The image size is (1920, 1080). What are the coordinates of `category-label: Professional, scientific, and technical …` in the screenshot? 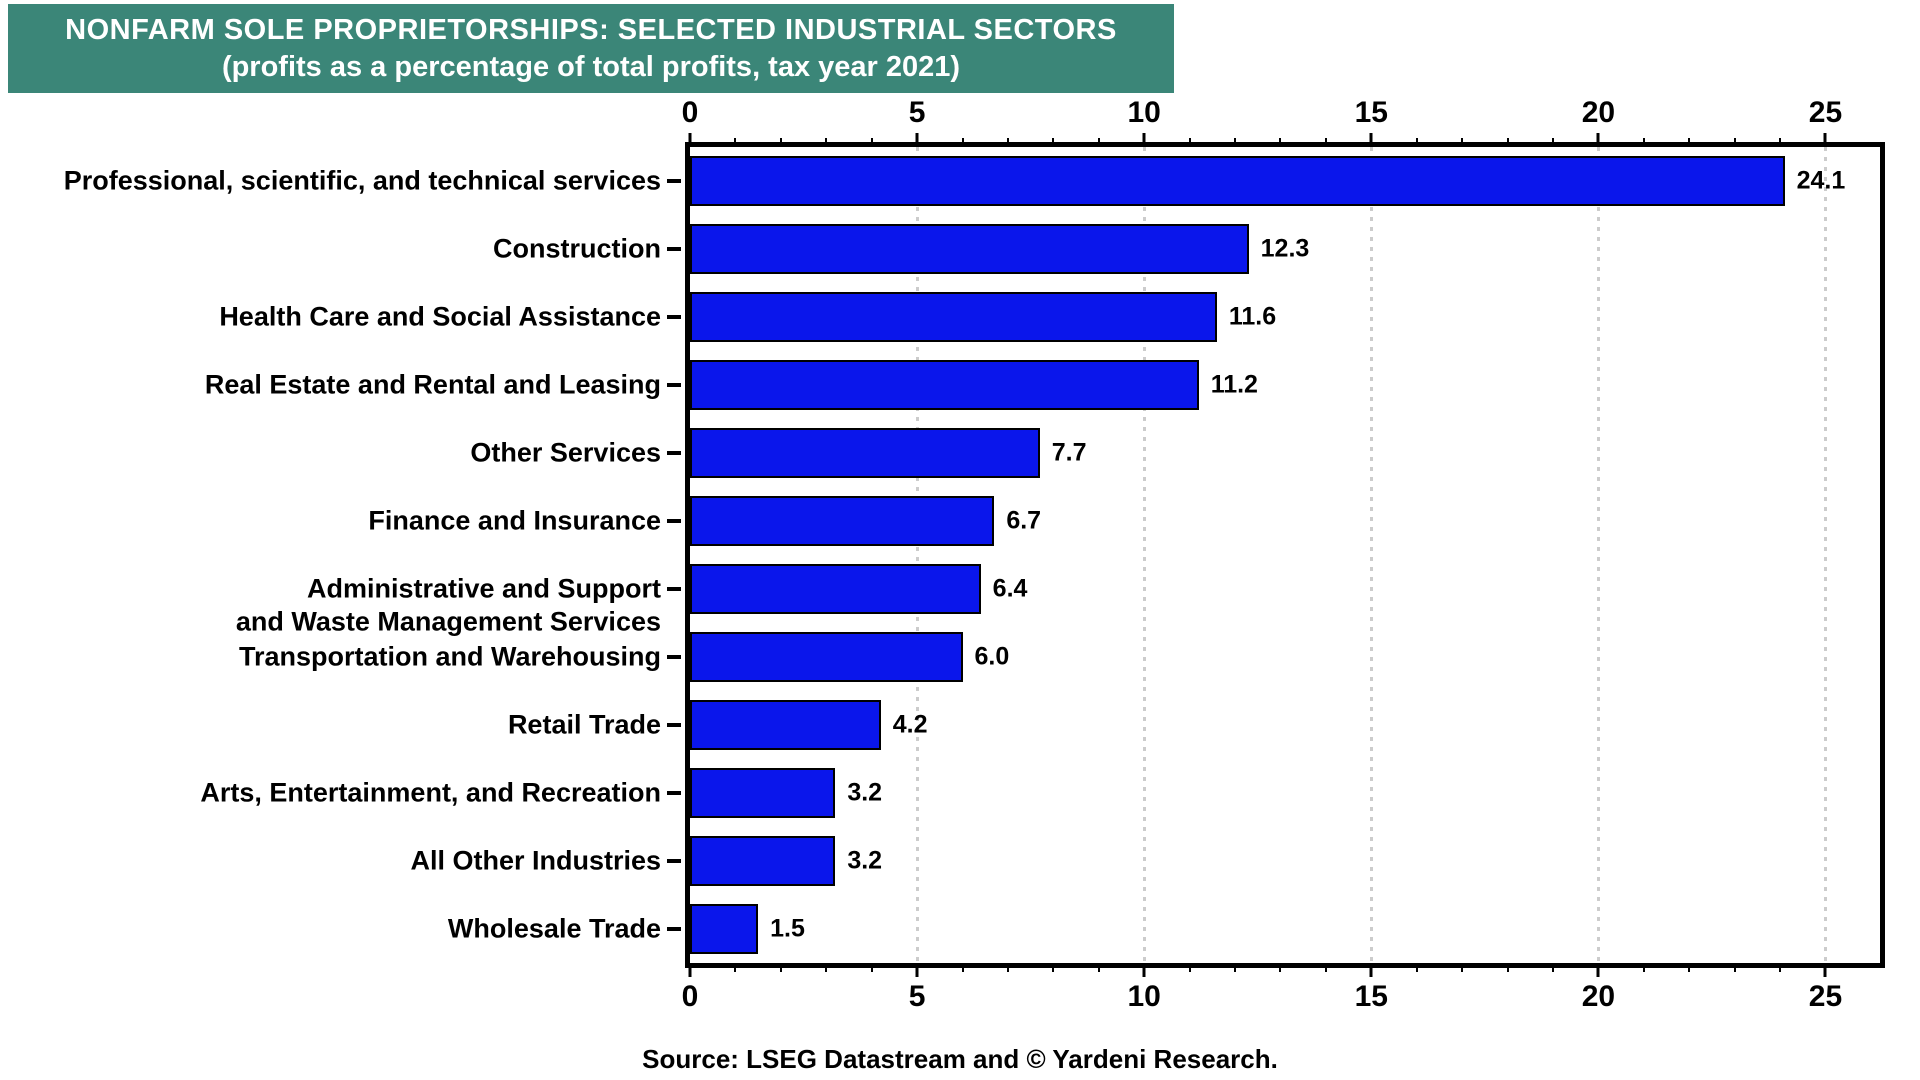 It's located at (362, 180).